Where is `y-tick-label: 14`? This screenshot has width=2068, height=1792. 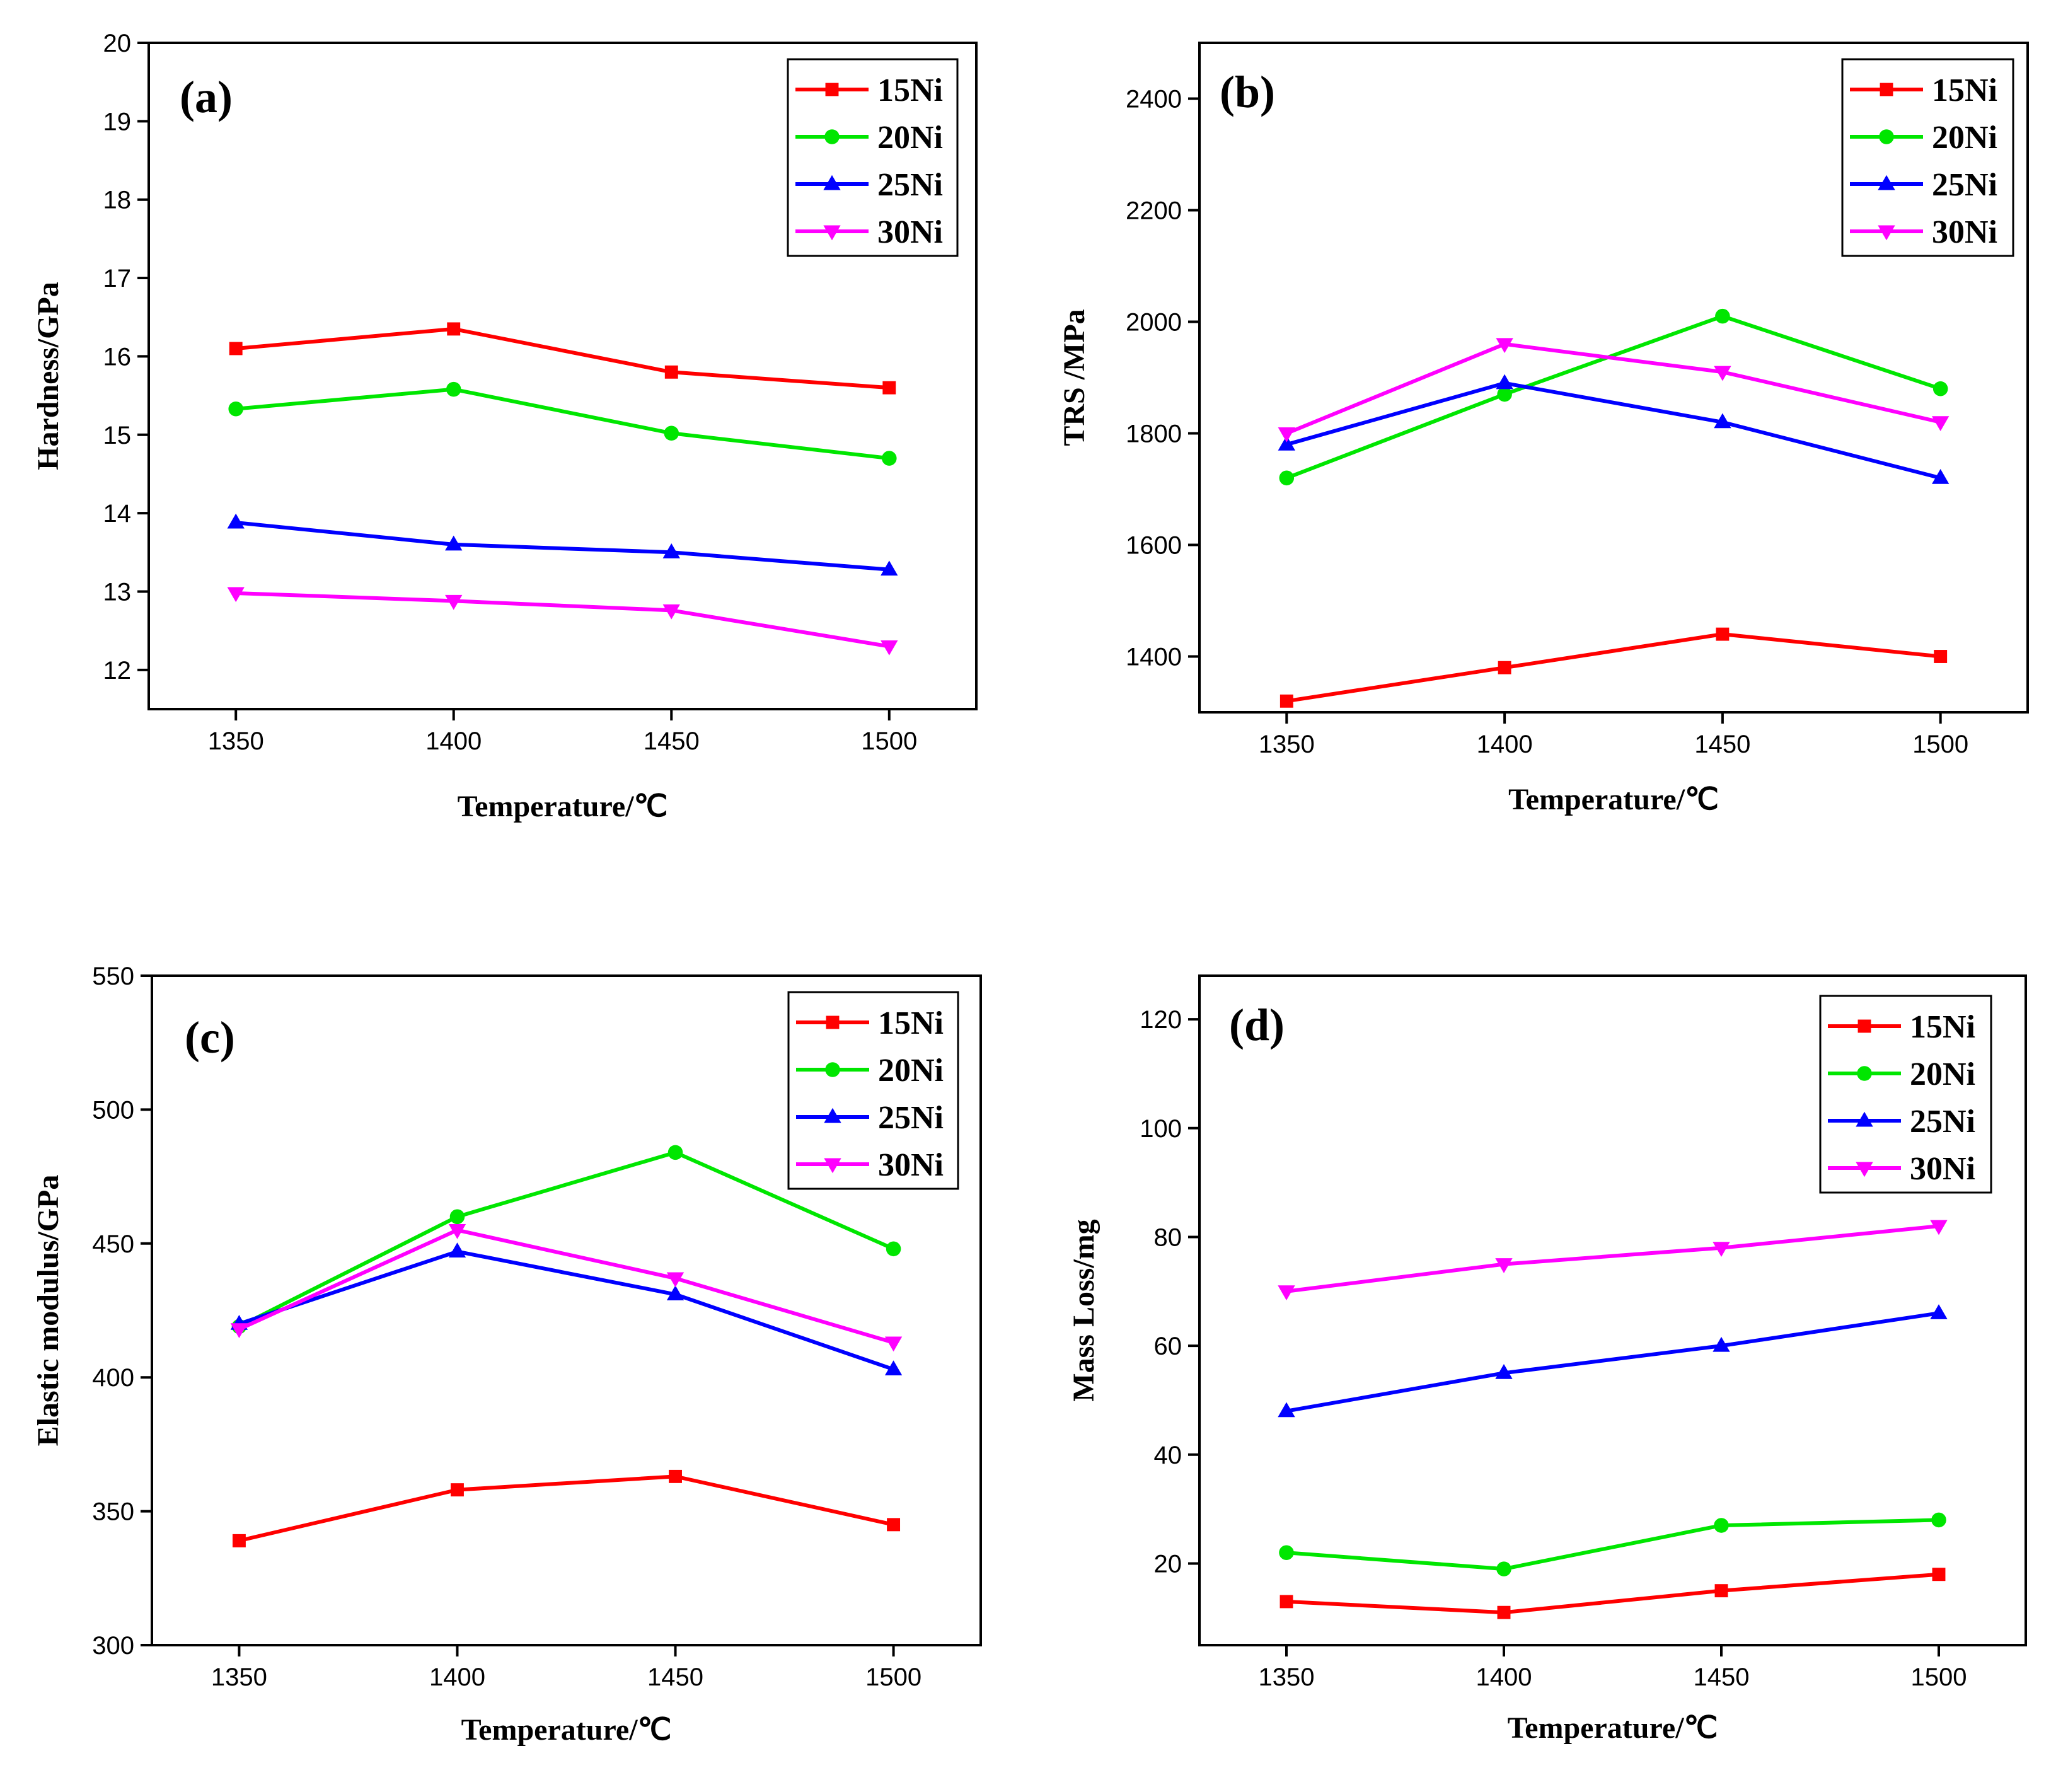 y-tick-label: 14 is located at coordinates (117, 514).